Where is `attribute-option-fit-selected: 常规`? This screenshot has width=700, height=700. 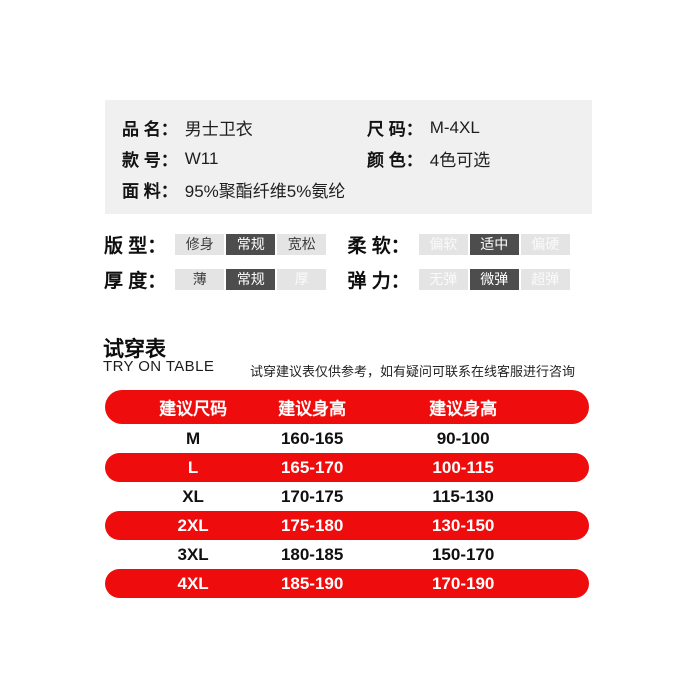 attribute-option-fit-selected: 常规 is located at coordinates (251, 244).